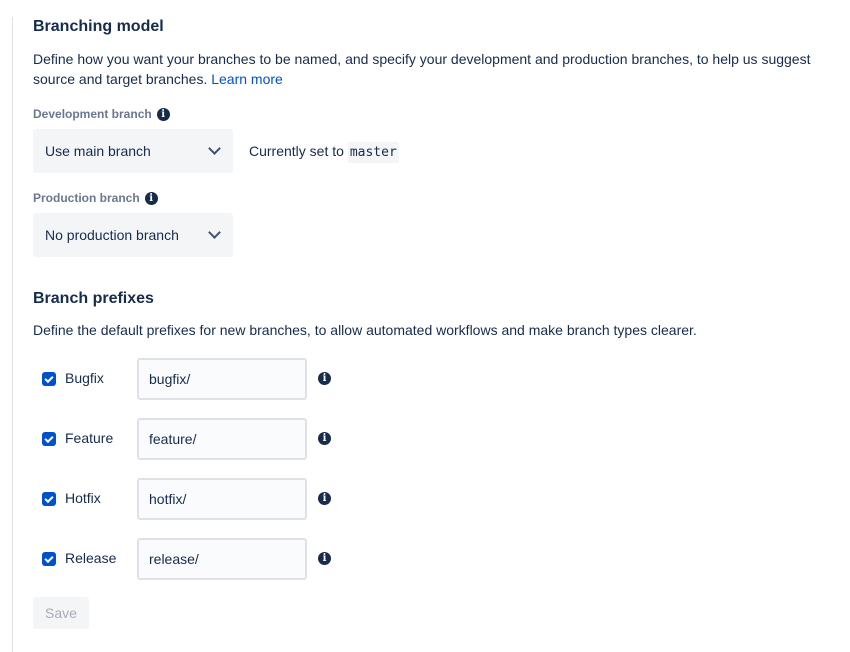  I want to click on release-checkbox, so click(49, 559).